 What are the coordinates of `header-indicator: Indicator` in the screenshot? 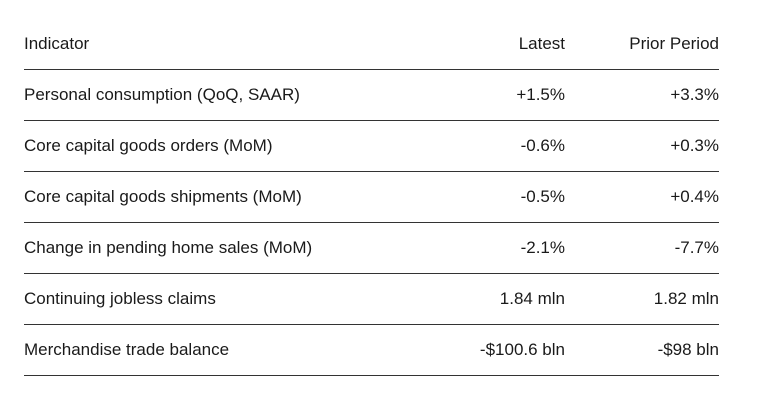 It's located at (214, 44).